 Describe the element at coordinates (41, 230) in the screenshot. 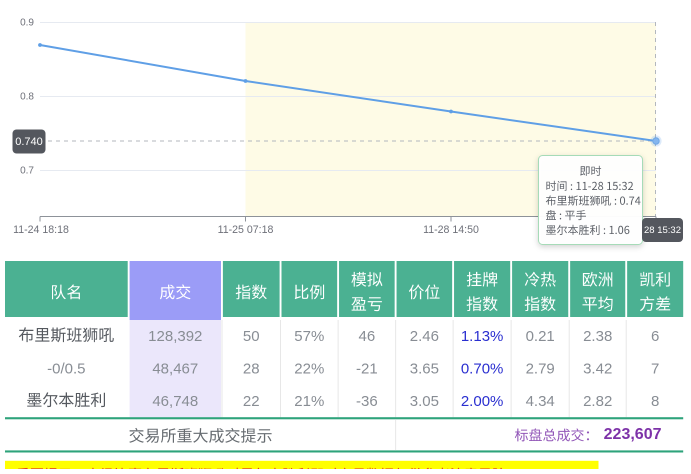

I see `svg-text: 11-24 18:18` at that location.